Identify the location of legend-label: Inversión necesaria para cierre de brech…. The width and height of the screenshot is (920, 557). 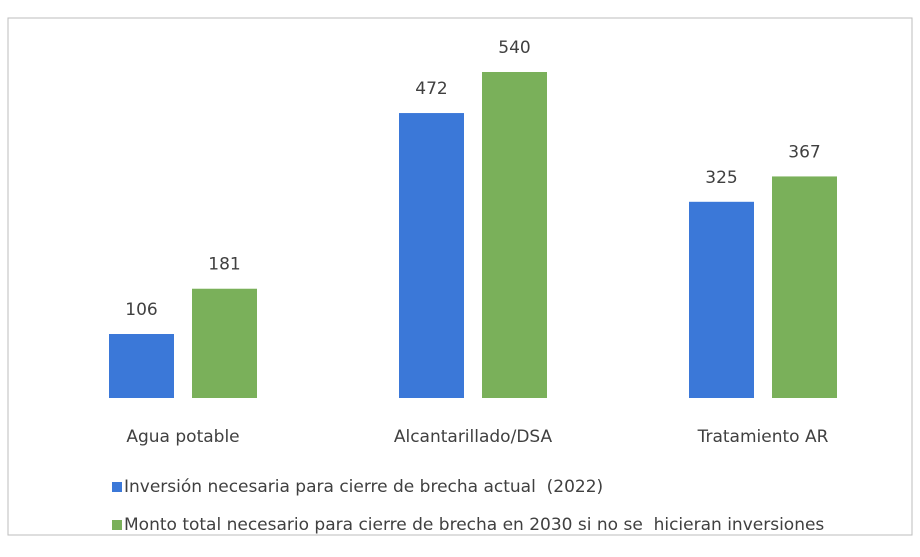
(363, 487).